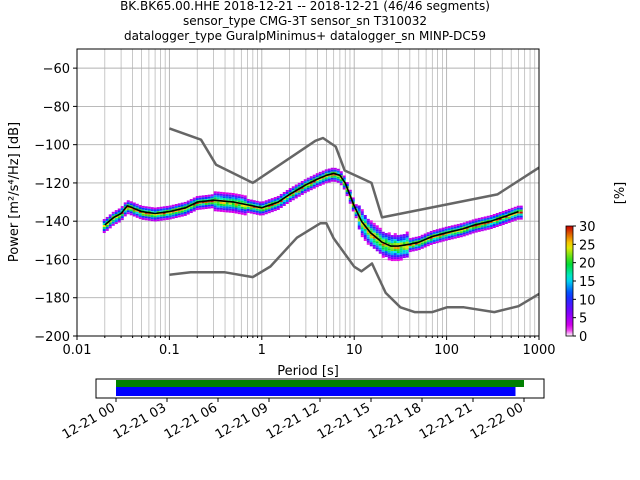 This screenshot has height=480, width=640. What do you see at coordinates (344, 421) in the screenshot?
I see `coverage-tick-label: 12-21 15` at bounding box center [344, 421].